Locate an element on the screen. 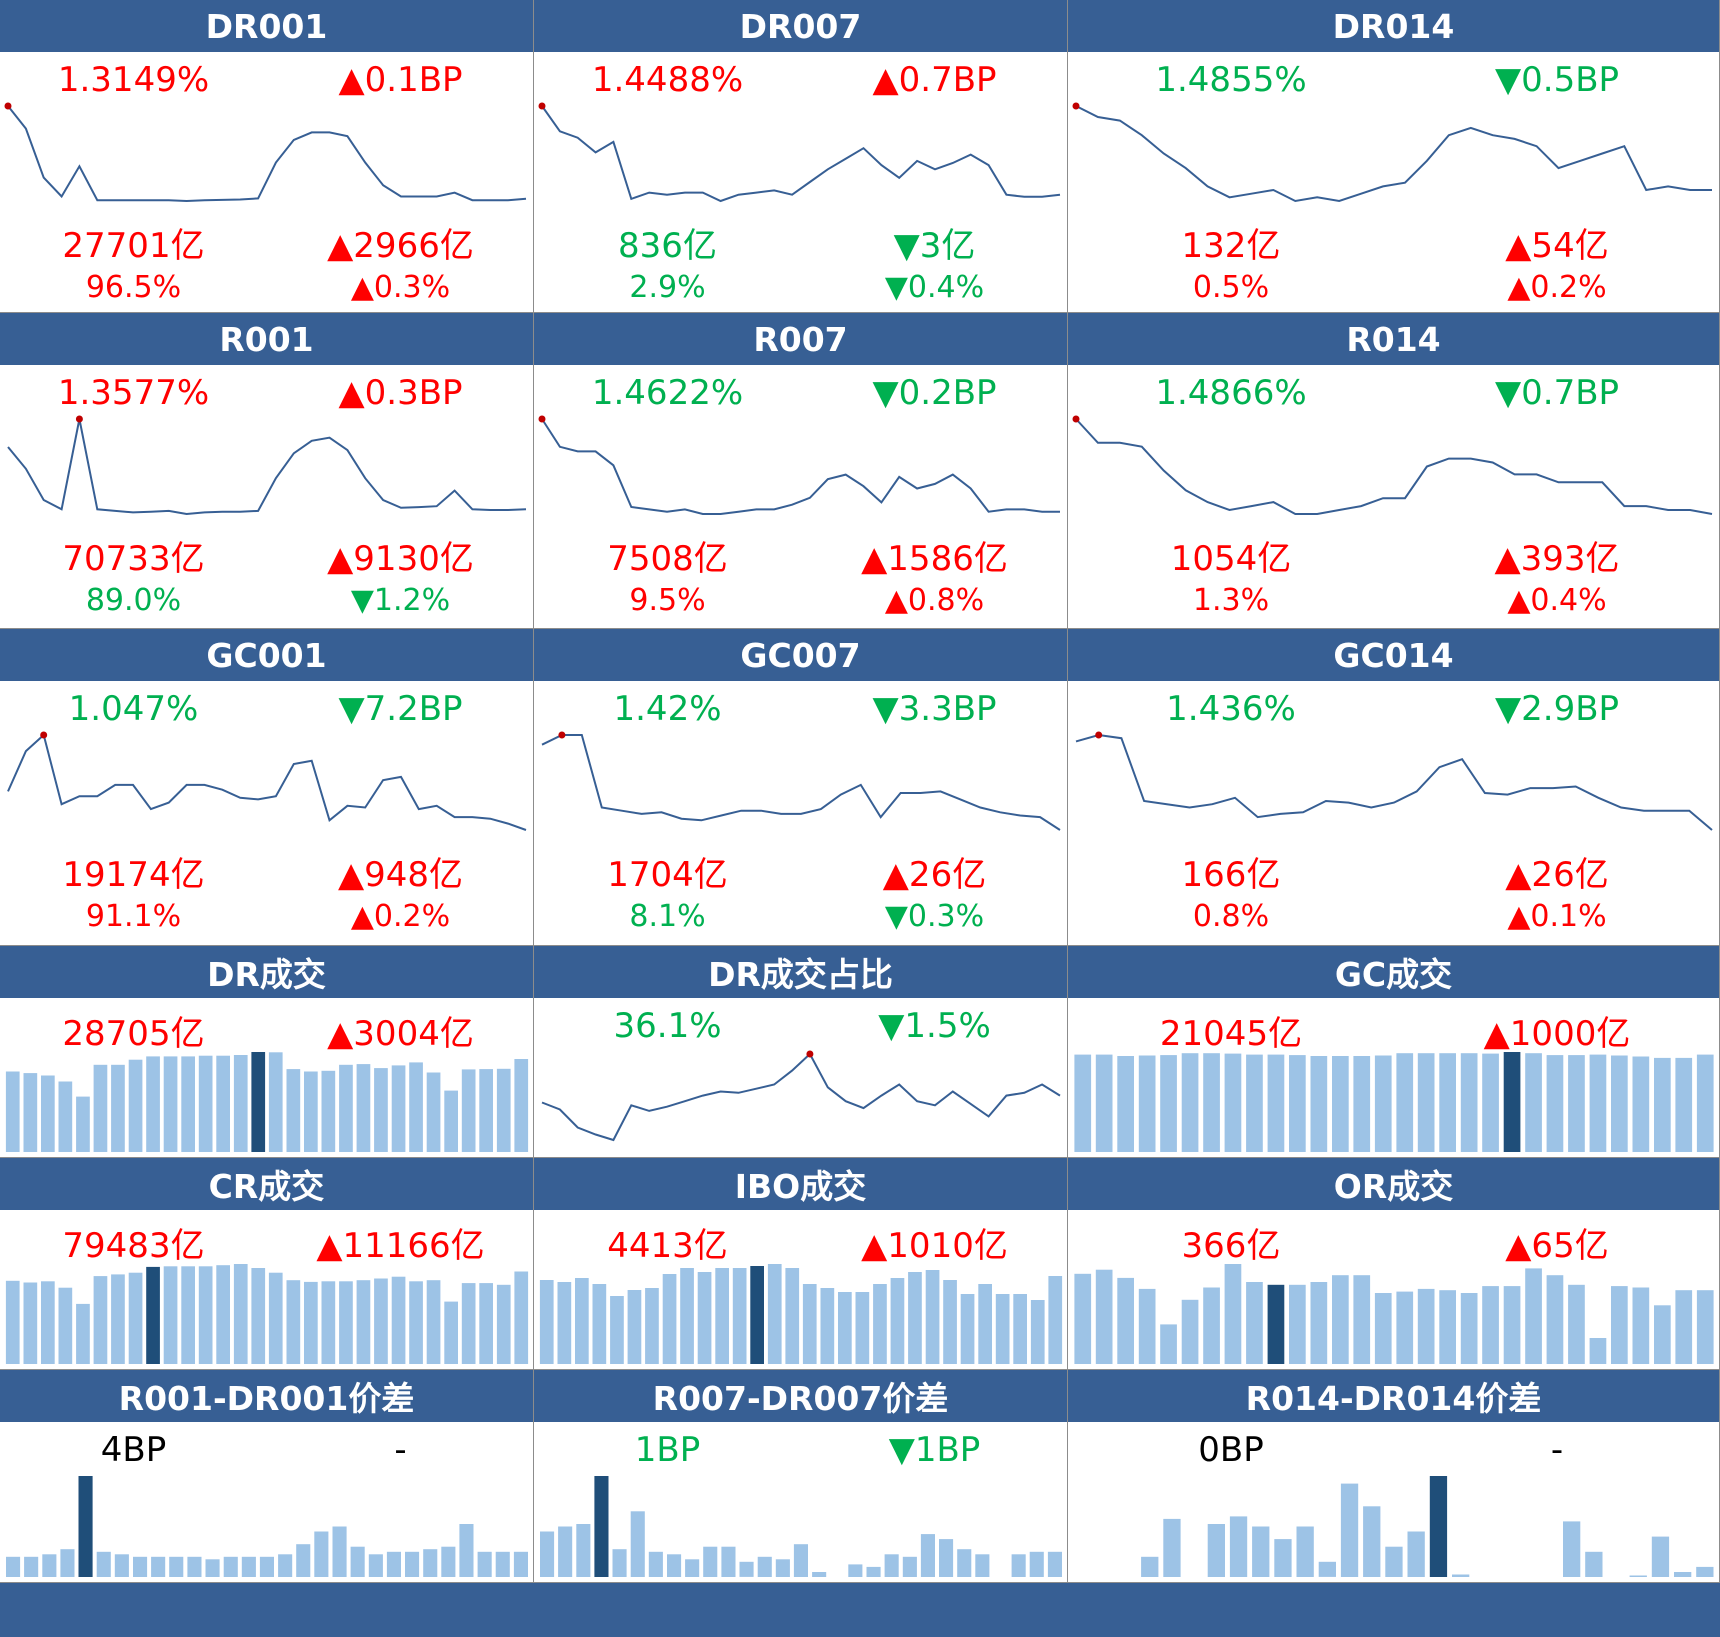  panel-DR007: DR007 1.4488% ▲0.7BP 836亿 ▼3亿 2.9% ▼0.4% is located at coordinates (801, 156).